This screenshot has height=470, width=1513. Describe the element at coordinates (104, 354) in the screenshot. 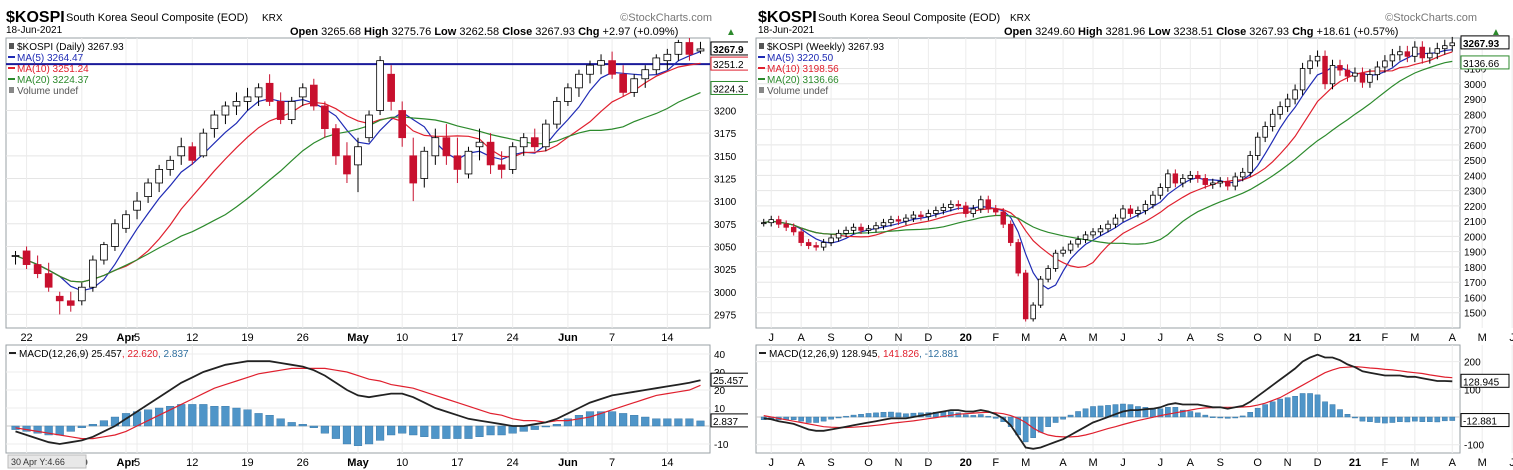

I see `macd-legend: MACD(12,26,9) 25.457, 22.620, 2.837` at that location.